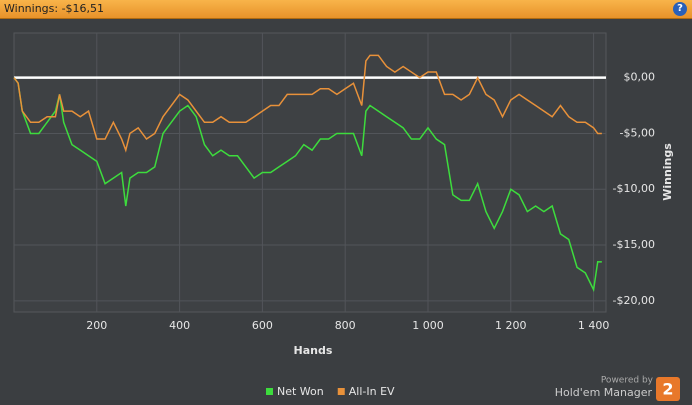 The height and width of the screenshot is (405, 692). Describe the element at coordinates (428, 325) in the screenshot. I see `x-tick-label: 1 000` at that location.